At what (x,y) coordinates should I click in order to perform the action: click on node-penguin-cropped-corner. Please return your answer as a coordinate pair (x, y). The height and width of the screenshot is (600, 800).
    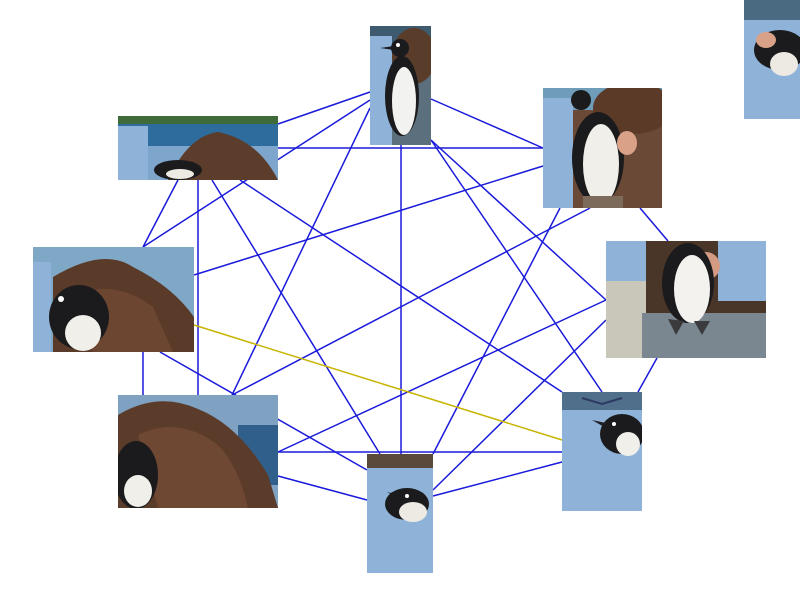
    Looking at the image, I should click on (772, 59).